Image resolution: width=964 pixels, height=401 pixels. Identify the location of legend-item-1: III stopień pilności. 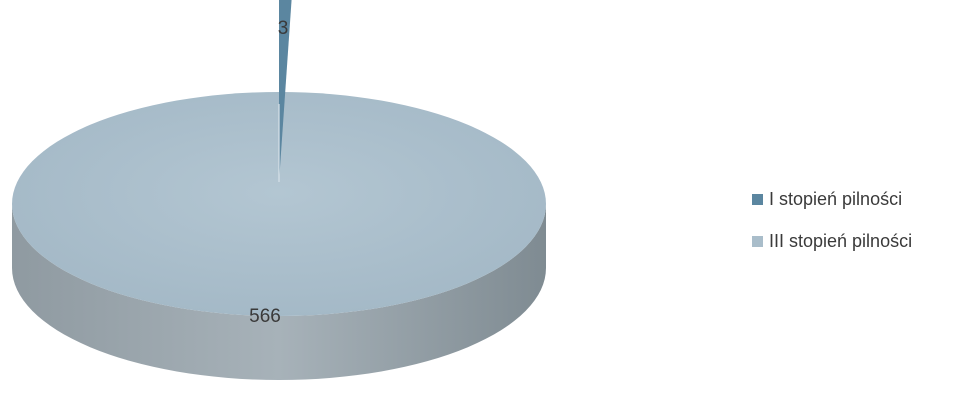
(854, 241).